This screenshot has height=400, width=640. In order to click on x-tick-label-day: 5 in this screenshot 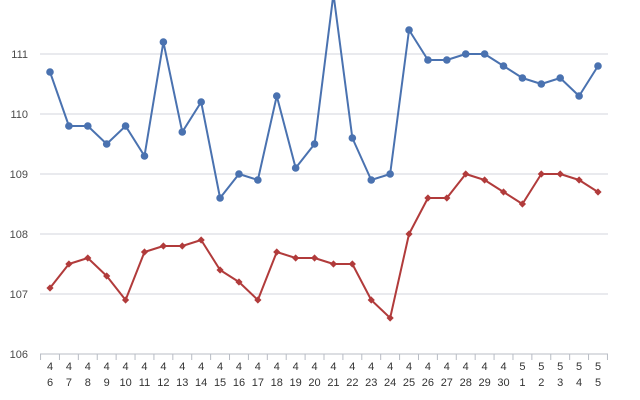, I will do `click(598, 383)`.